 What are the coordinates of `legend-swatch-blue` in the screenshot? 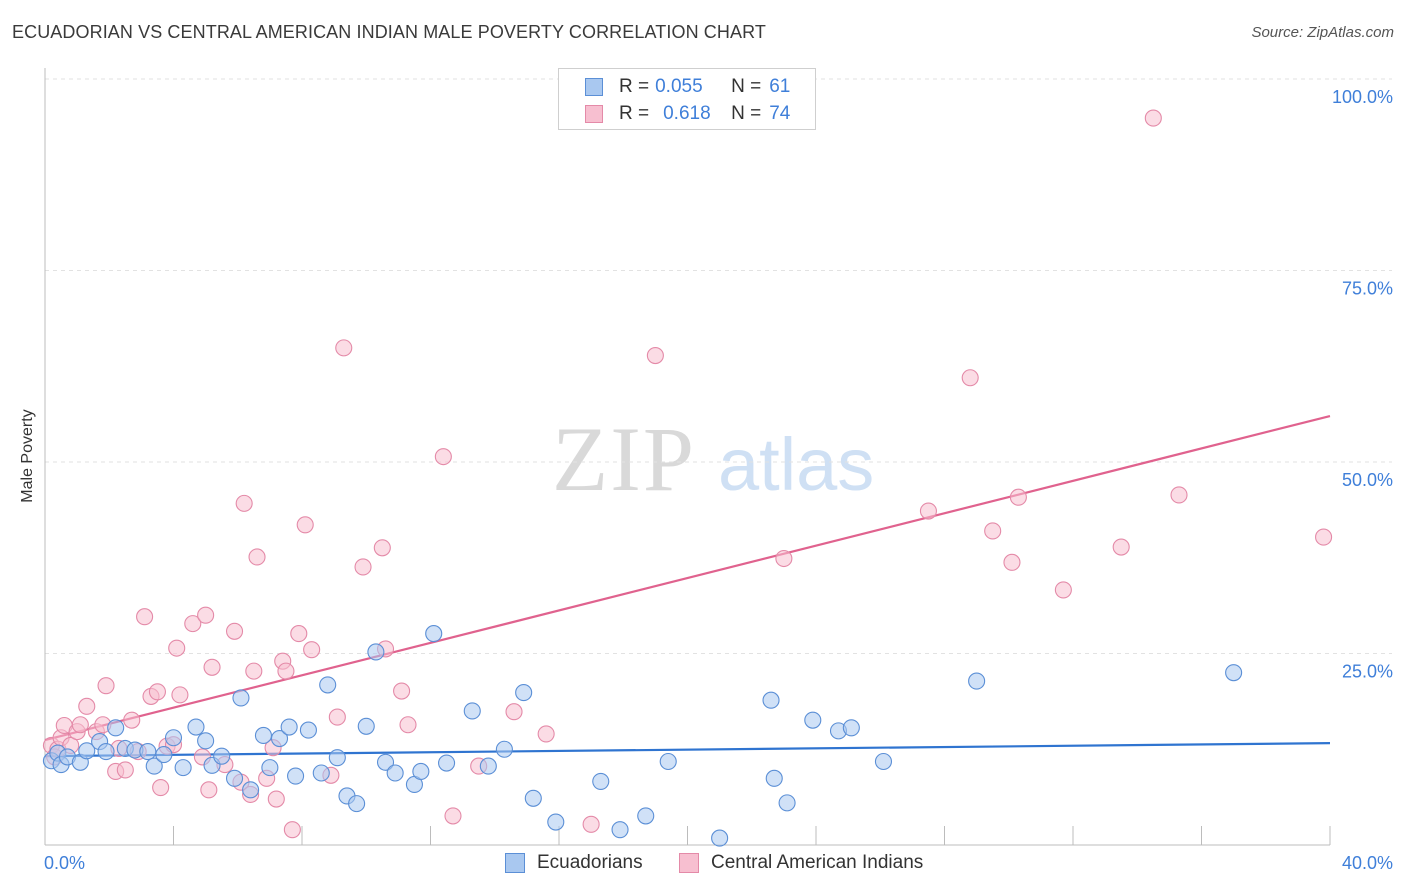 It's located at (515, 863).